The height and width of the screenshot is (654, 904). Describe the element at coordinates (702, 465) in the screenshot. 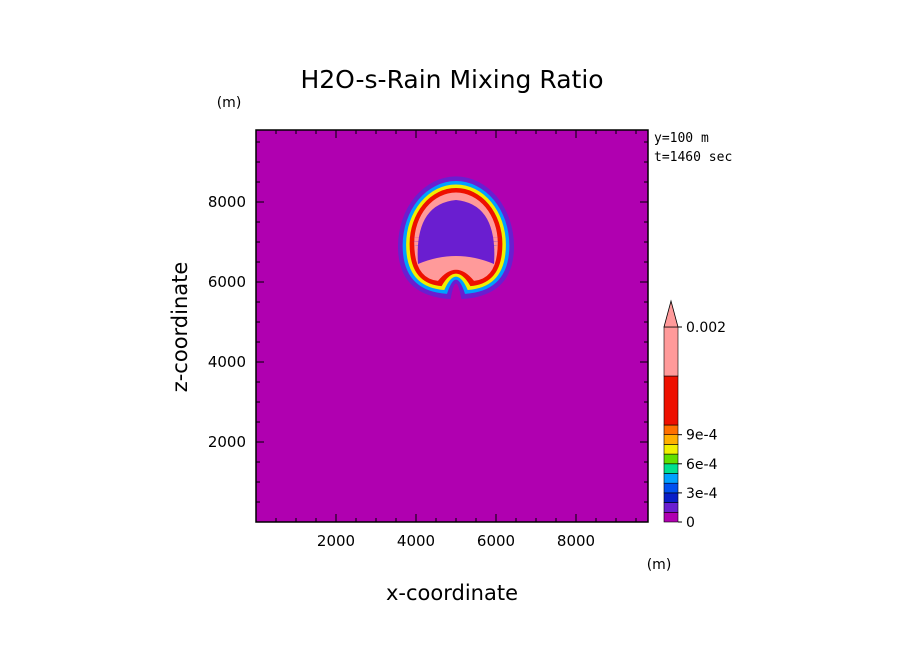

I see `colorbar-label: 6e-4` at that location.